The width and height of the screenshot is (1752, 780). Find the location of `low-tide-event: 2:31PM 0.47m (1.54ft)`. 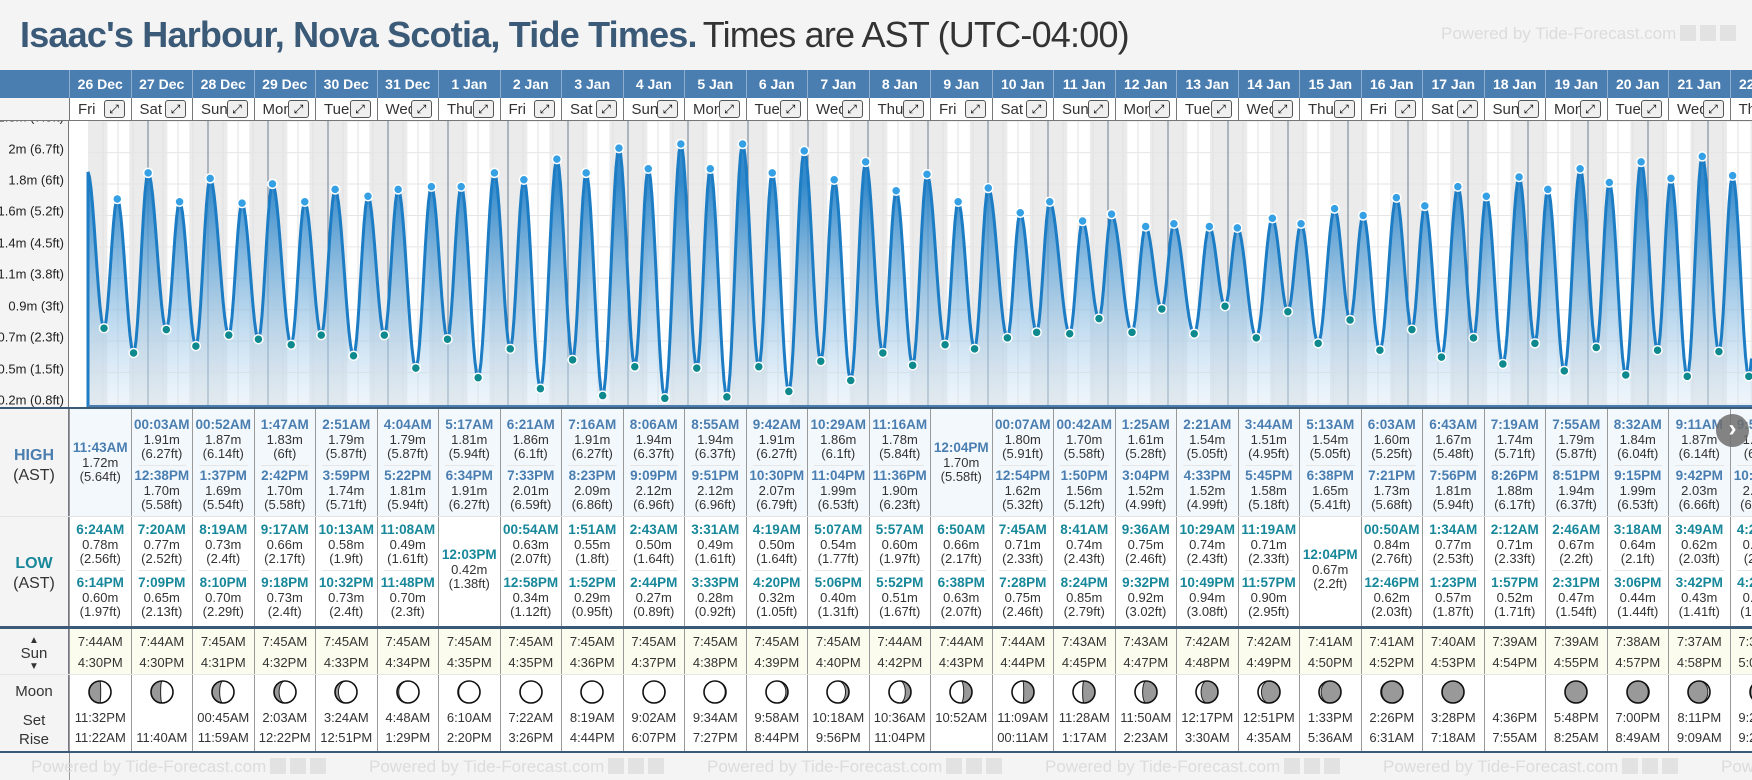

low-tide-event: 2:31PM 0.47m (1.54ft) is located at coordinates (1576, 597).